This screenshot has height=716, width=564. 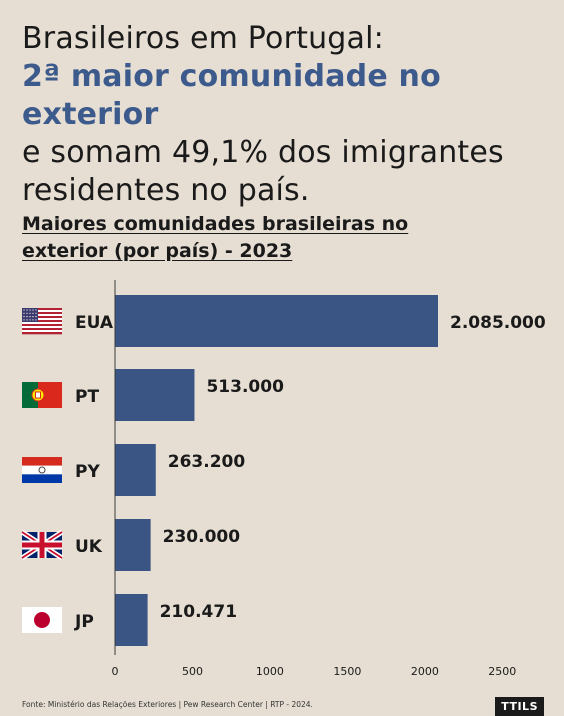 I want to click on headline-line-3: e somam 49,1% dos imigrantes, so click(x=263, y=152).